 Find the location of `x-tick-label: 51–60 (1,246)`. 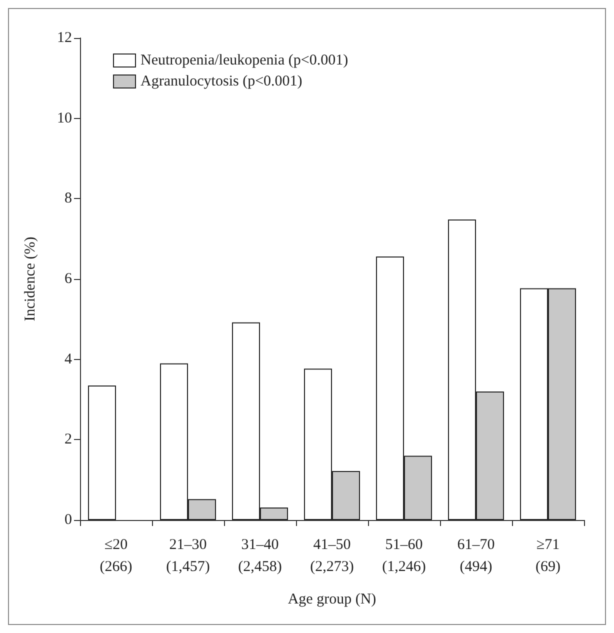

x-tick-label: 51–60 (1,246) is located at coordinates (404, 556).